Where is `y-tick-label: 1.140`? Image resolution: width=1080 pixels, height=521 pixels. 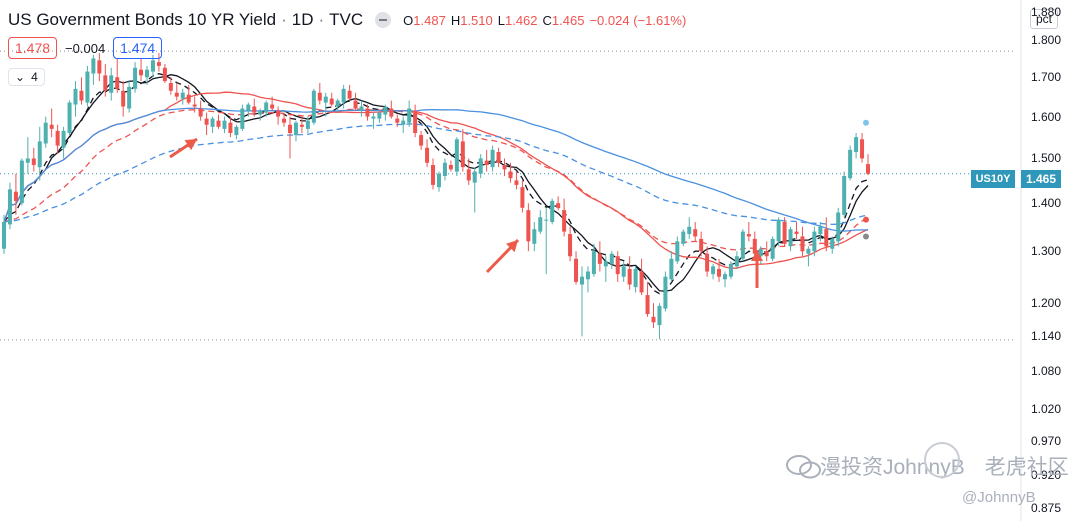 y-tick-label: 1.140 is located at coordinates (1046, 336).